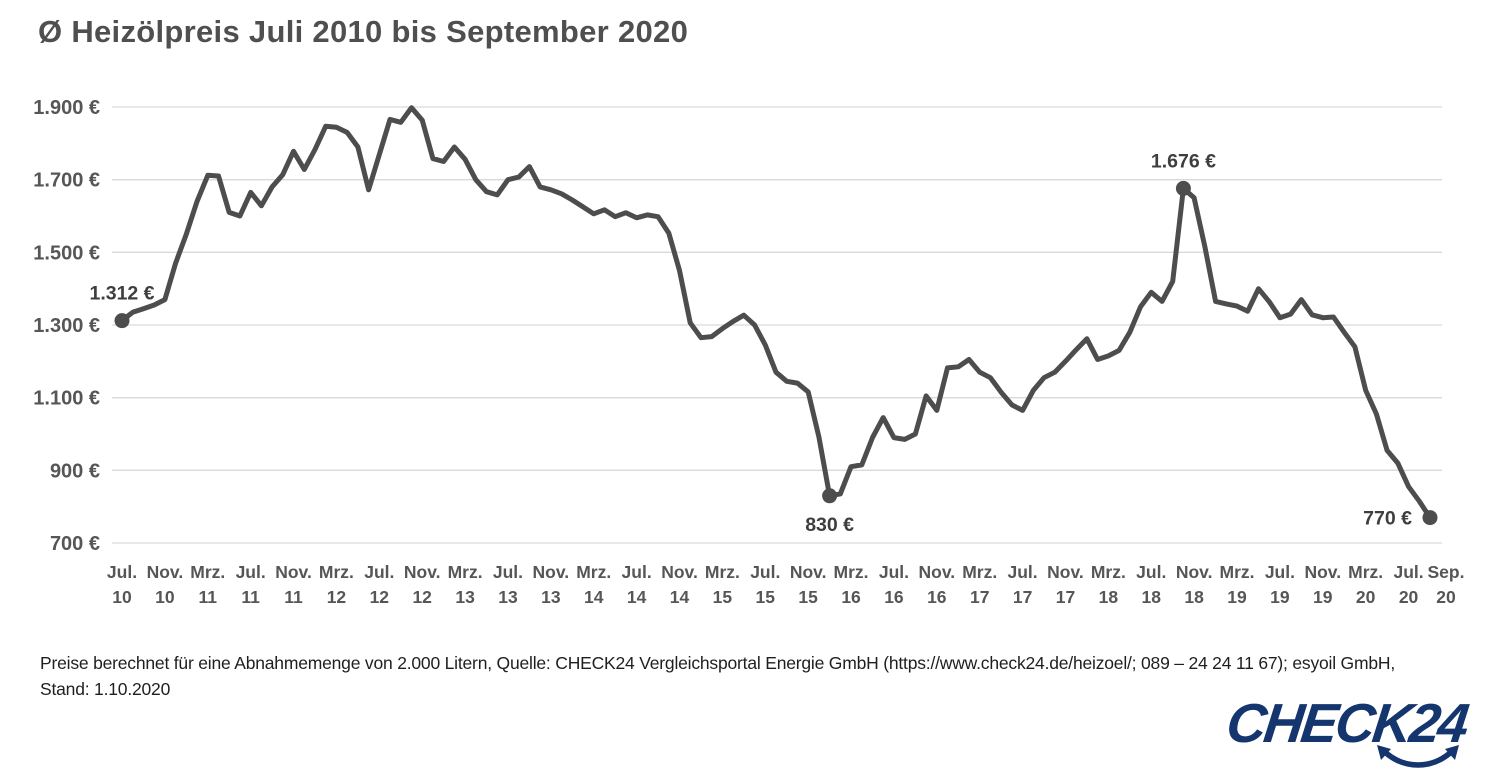 The image size is (1494, 783). What do you see at coordinates (66, 181) in the screenshot?
I see `y-axis-tick-label: 1.700 €` at bounding box center [66, 181].